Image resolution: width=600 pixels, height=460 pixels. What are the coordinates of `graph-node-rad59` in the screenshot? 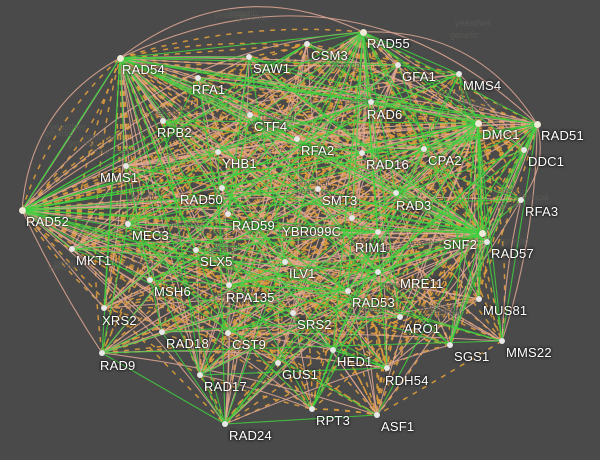 It's located at (228, 214).